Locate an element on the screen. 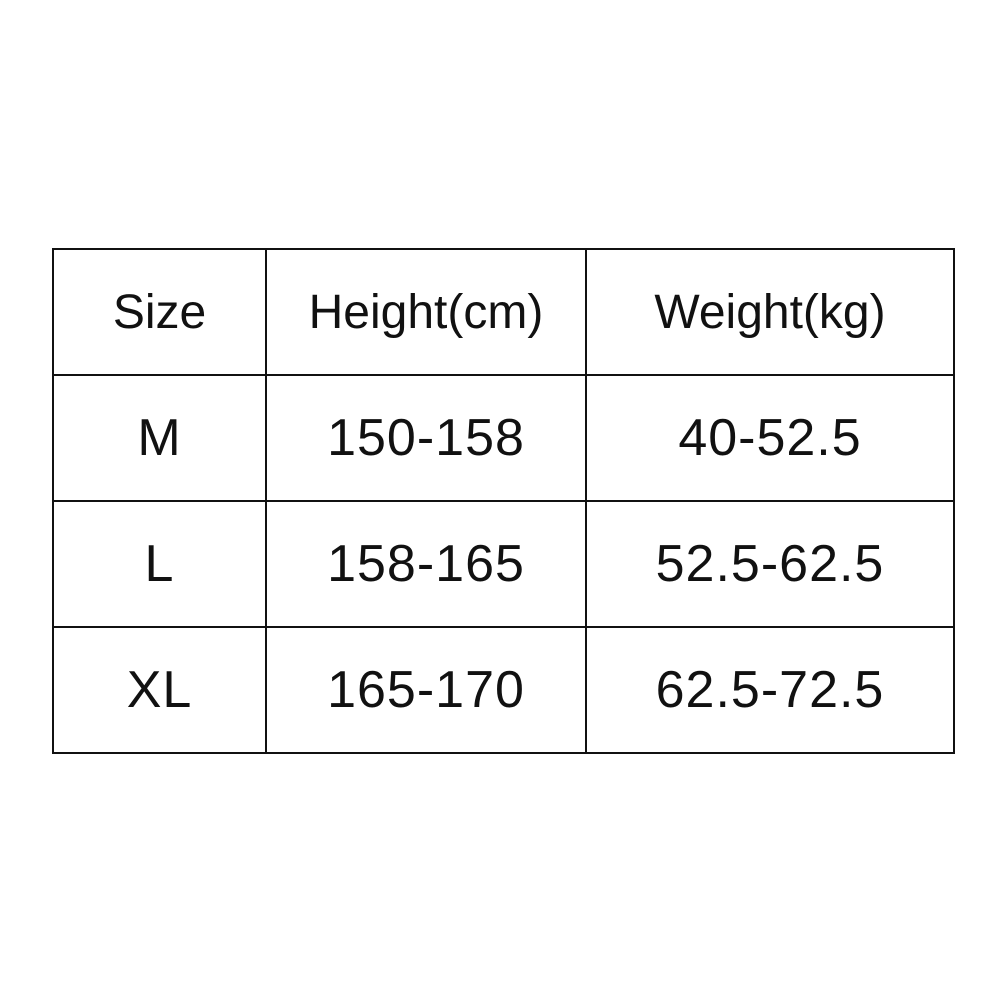 The image size is (1000, 1000). header-row: Size Height(cm) Weight(kg) is located at coordinates (503, 312).